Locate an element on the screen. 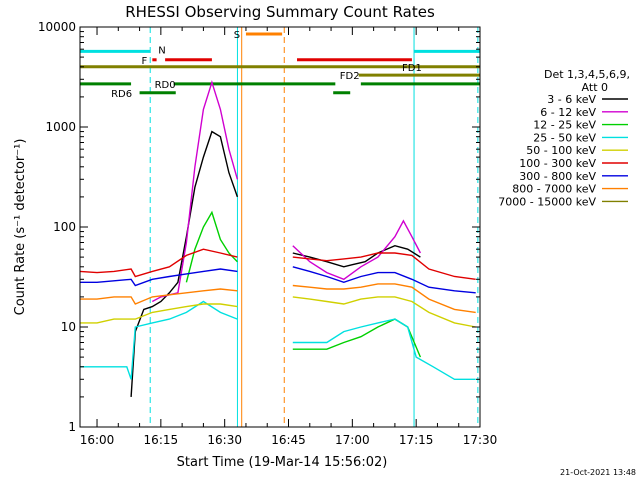  legend-entry-label: 12 - 25 keV is located at coordinates (564, 125).